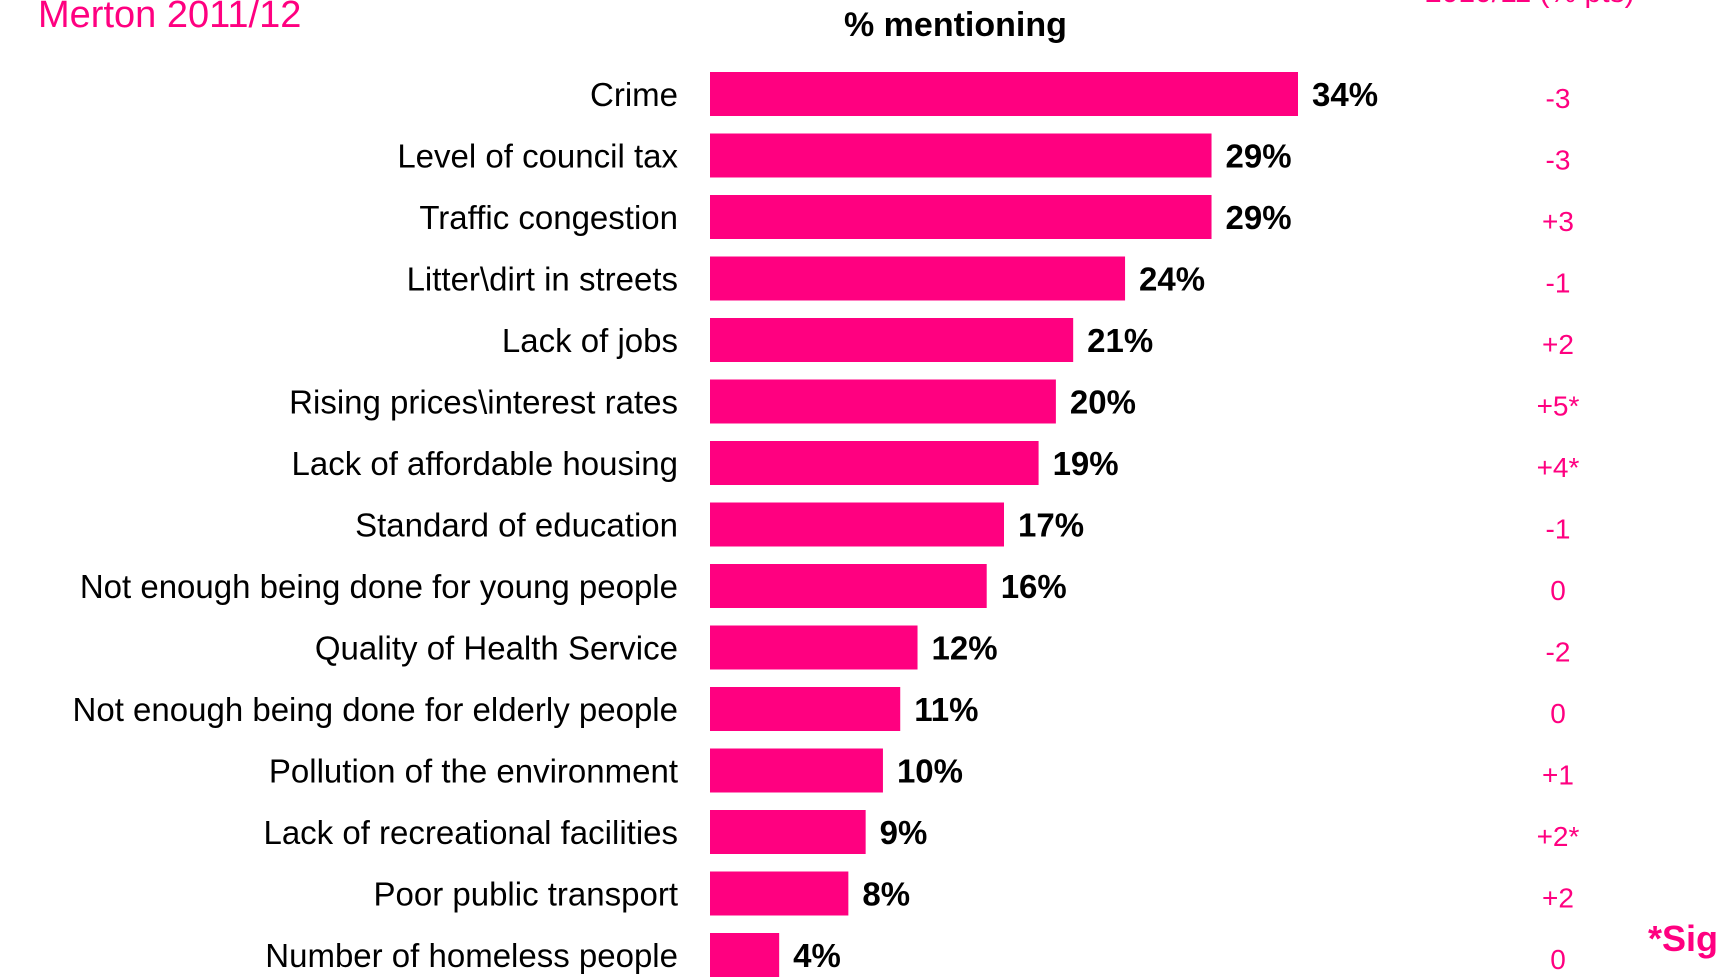  I want to click on value-label-pollution-of-the-environment: 10%, so click(930, 771).